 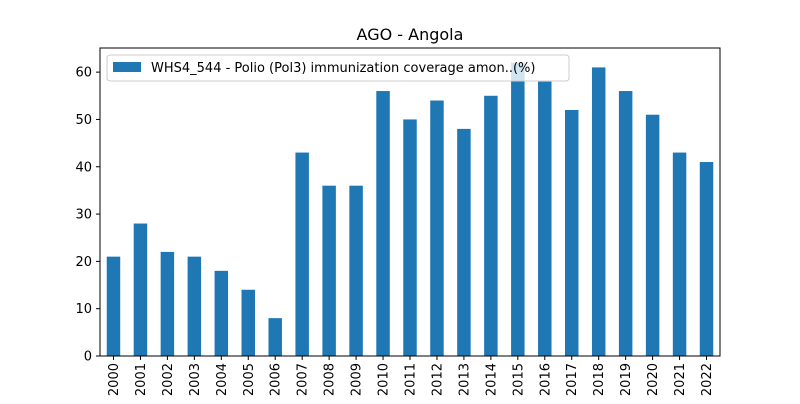 What do you see at coordinates (599, 379) in the screenshot?
I see `x-tick-label: 2018` at bounding box center [599, 379].